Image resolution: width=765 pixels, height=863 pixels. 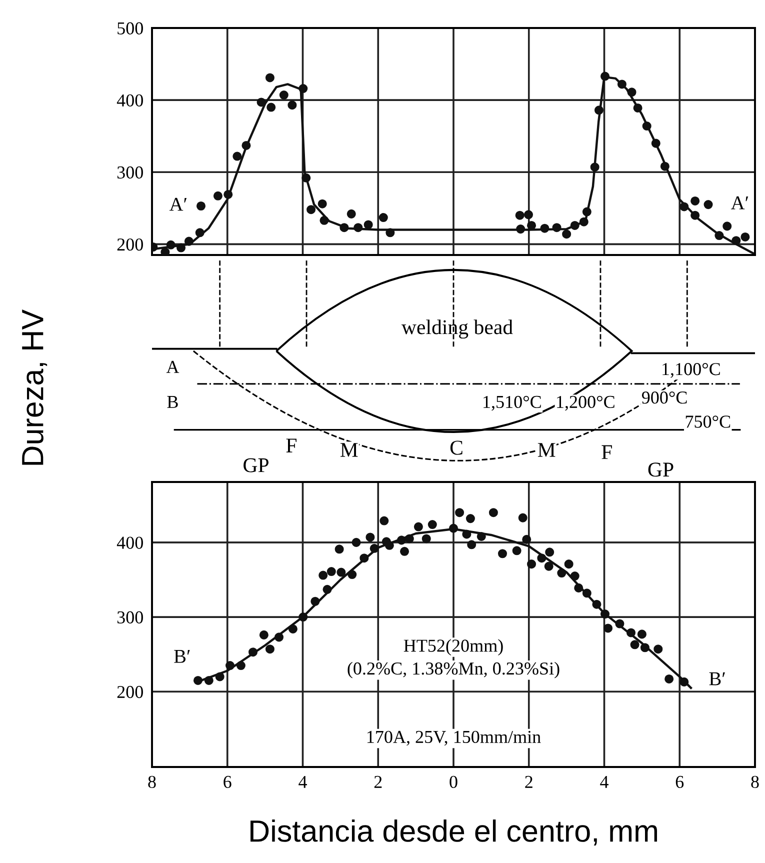 I want to click on text: 1,100°C, so click(x=691, y=370).